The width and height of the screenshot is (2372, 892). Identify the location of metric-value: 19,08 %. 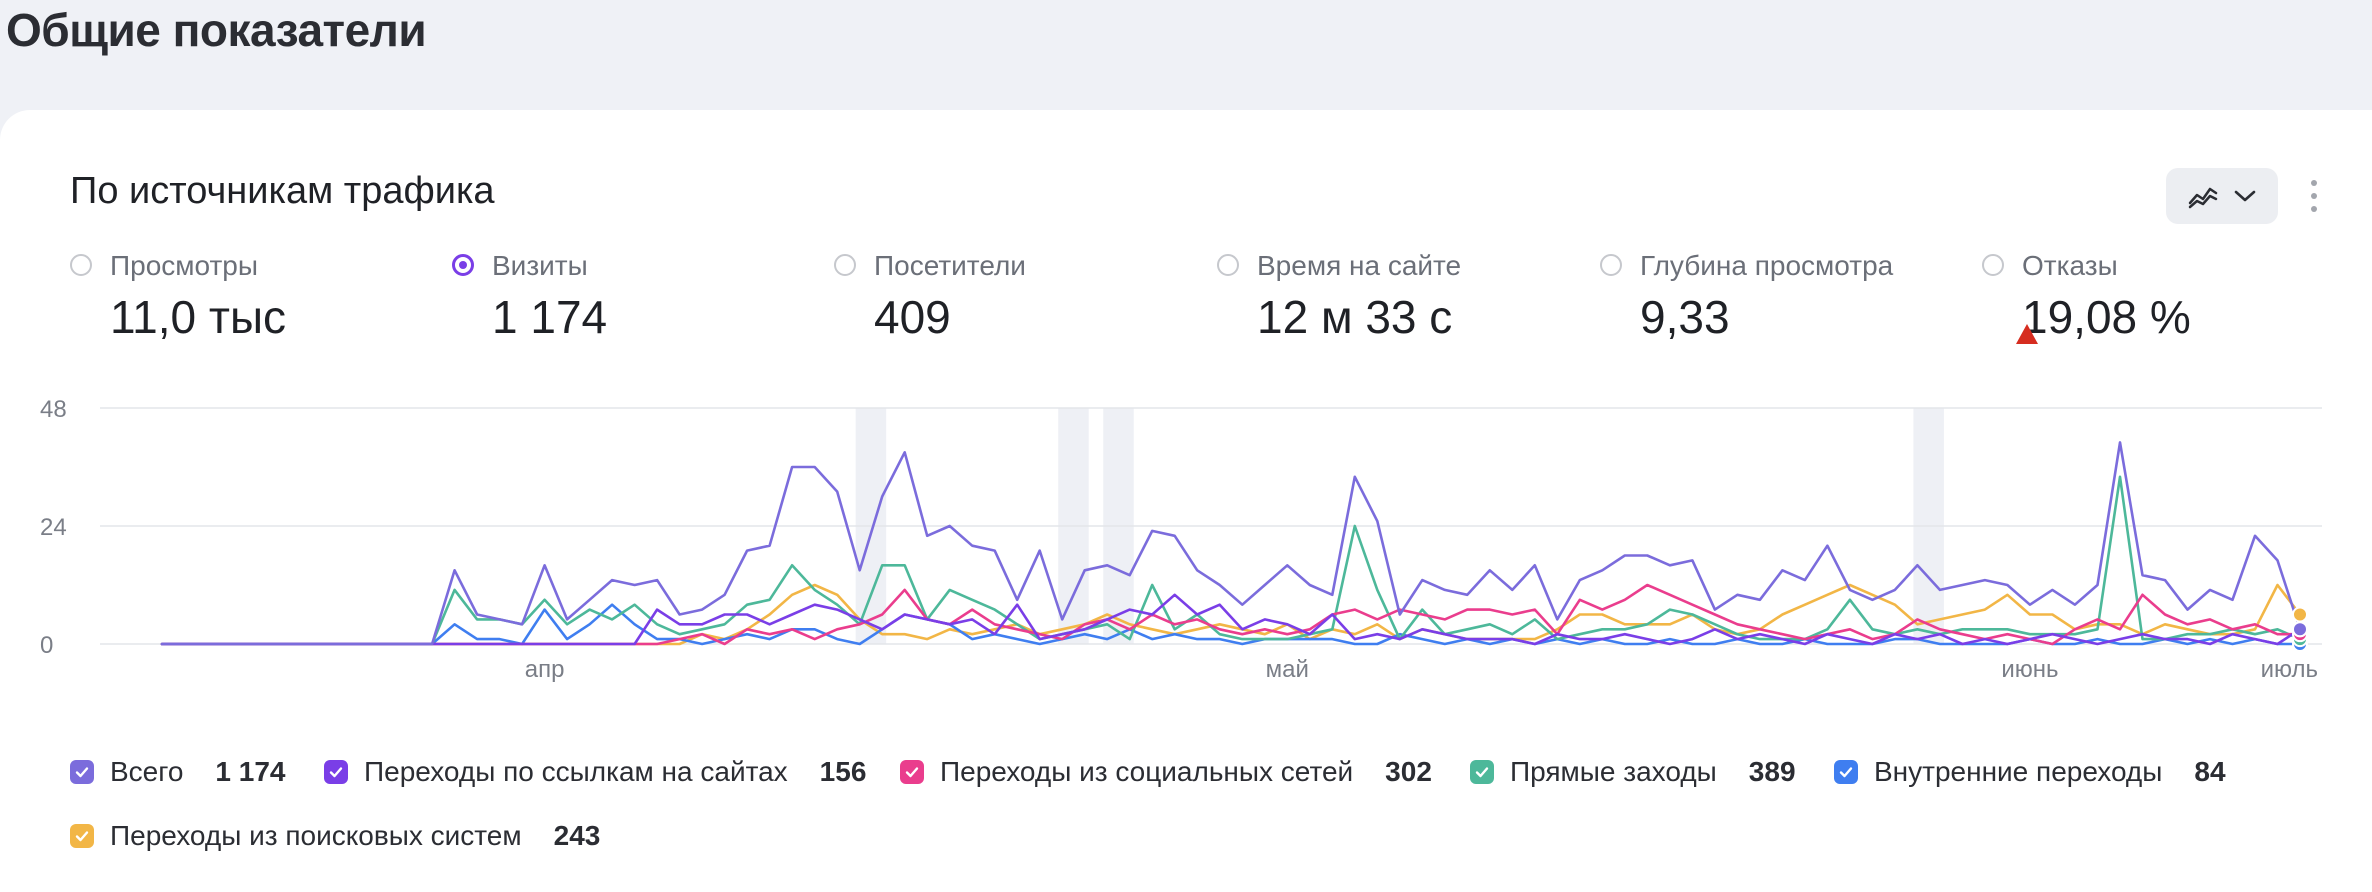
(2106, 317).